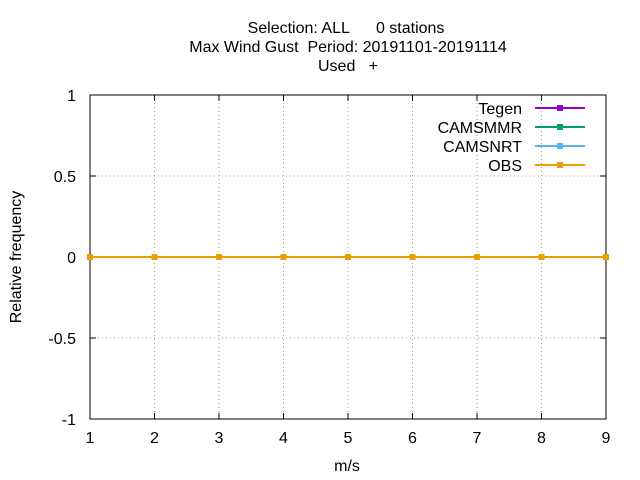 The width and height of the screenshot is (640, 480). I want to click on series, so click(348, 257).